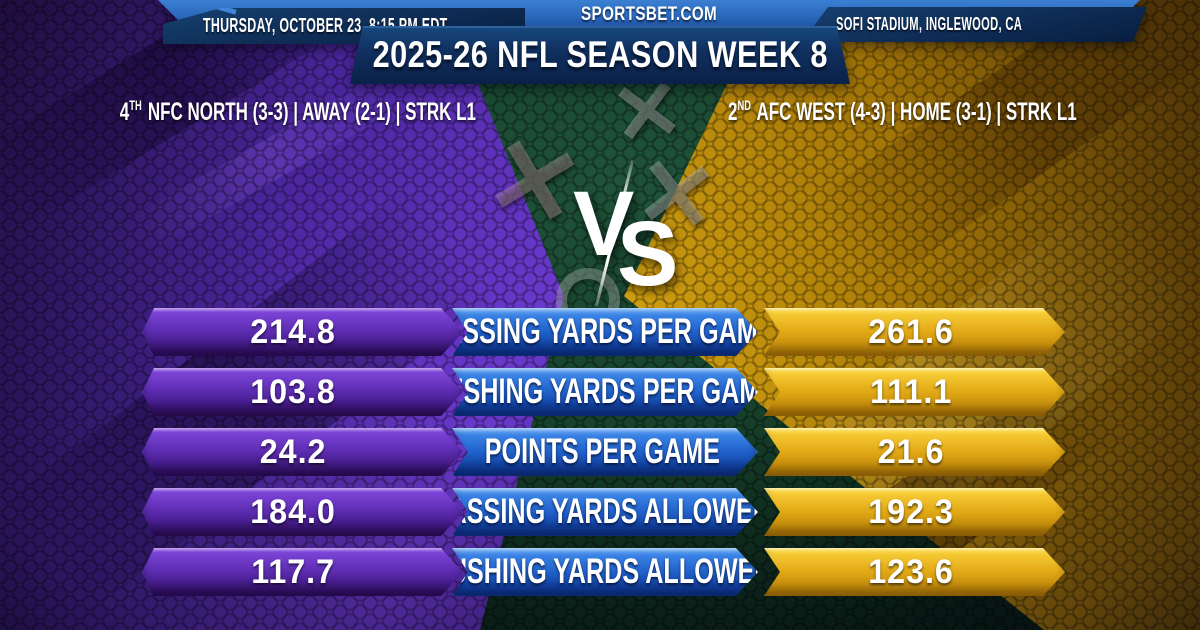 This screenshot has height=630, width=1200. I want to click on stat-value-left: 103.8, so click(302, 392).